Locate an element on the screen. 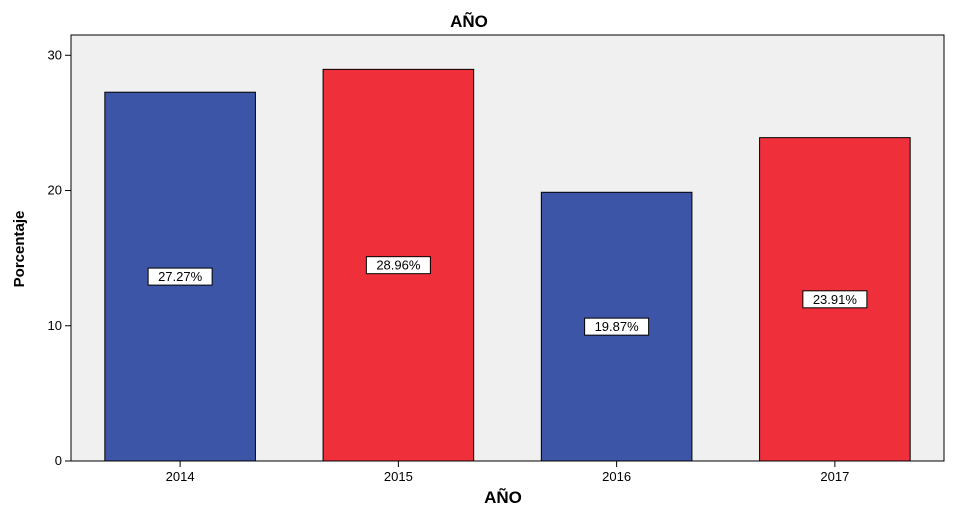 The image size is (954, 506). y-axis-title: Porcentaje is located at coordinates (19, 249).